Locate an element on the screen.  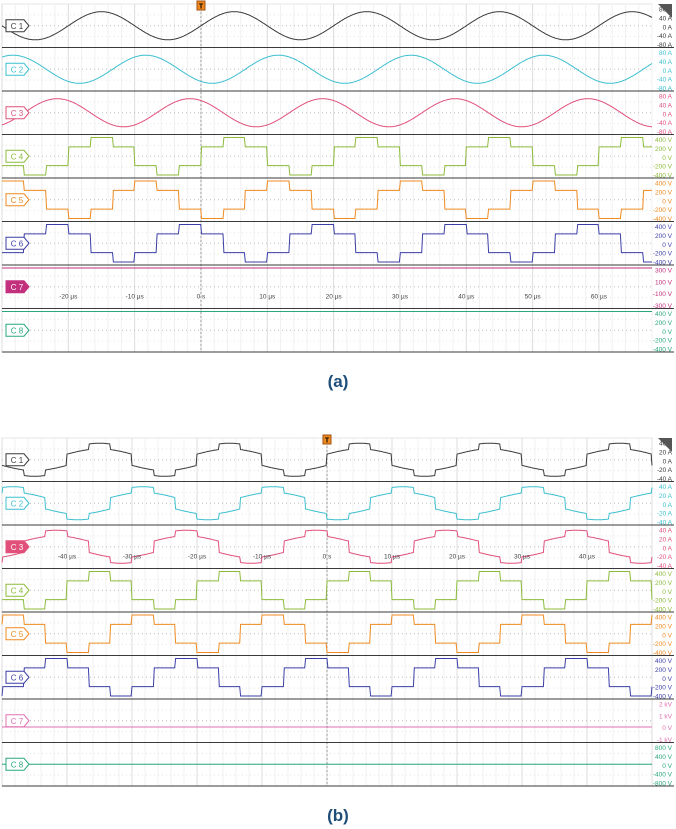
channel-lane-7: C 7 300 V 100 V -100 V -300 V is located at coordinates (338, 288).